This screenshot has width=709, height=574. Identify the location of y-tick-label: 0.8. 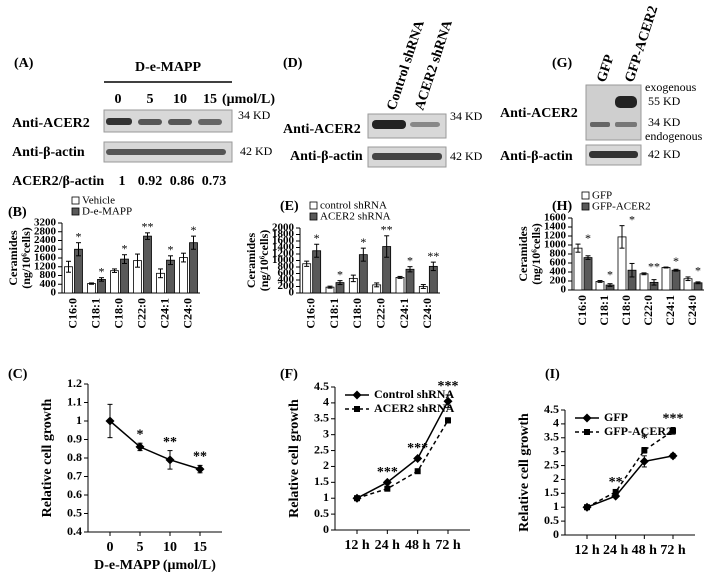
(74, 457).